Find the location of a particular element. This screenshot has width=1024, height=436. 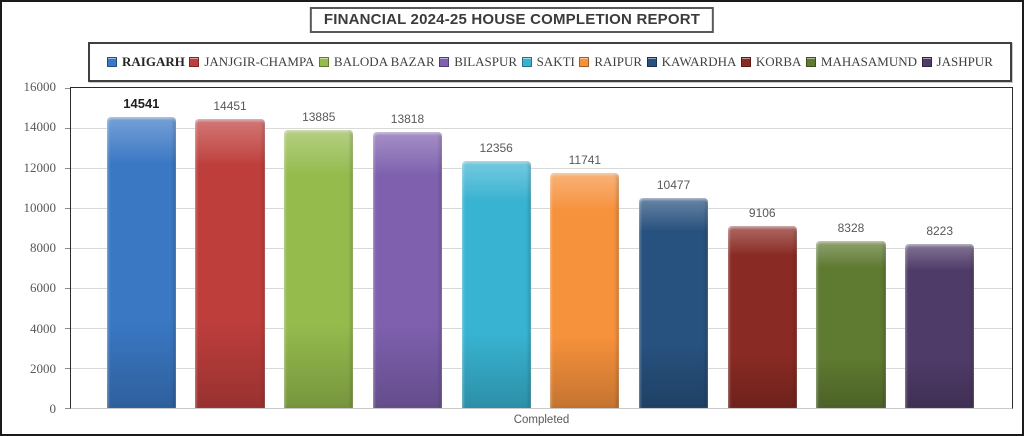

bar-slot-sakti: 12356 is located at coordinates (496, 248).